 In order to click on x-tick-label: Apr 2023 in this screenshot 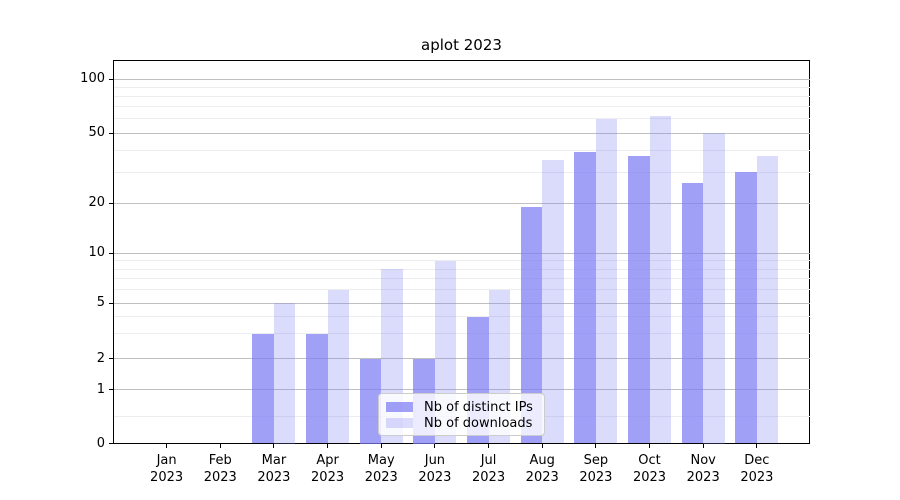, I will do `click(328, 469)`.